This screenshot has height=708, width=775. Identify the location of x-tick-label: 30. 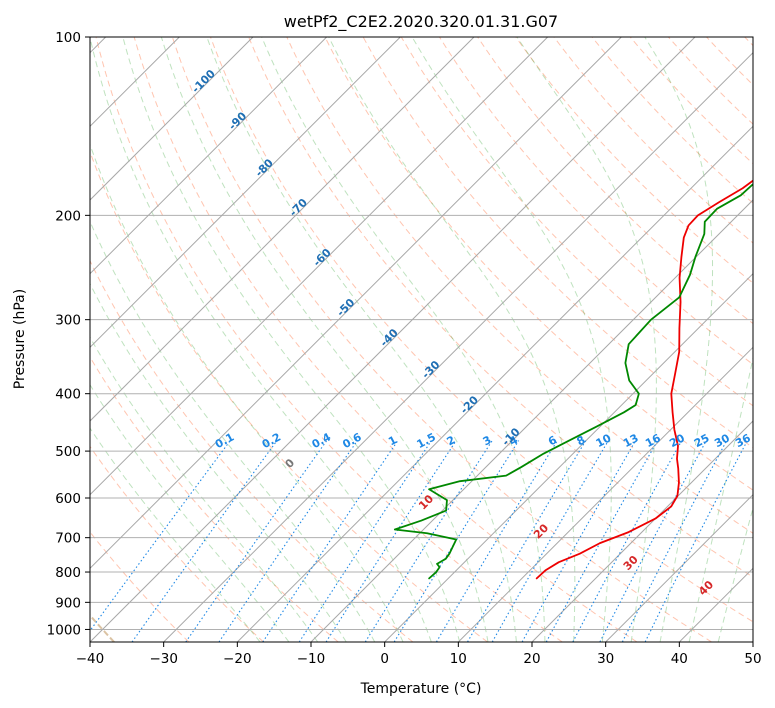
(605, 659).